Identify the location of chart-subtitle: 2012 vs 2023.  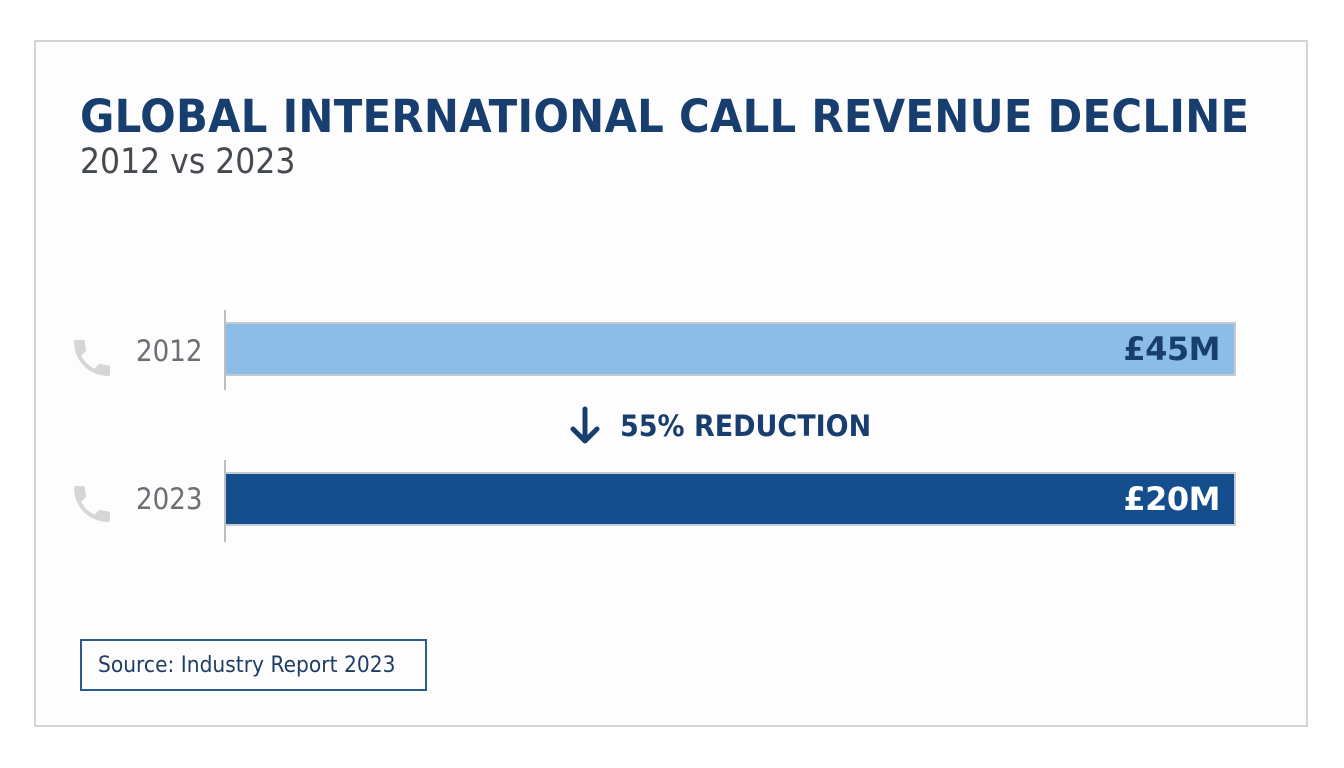
(188, 162).